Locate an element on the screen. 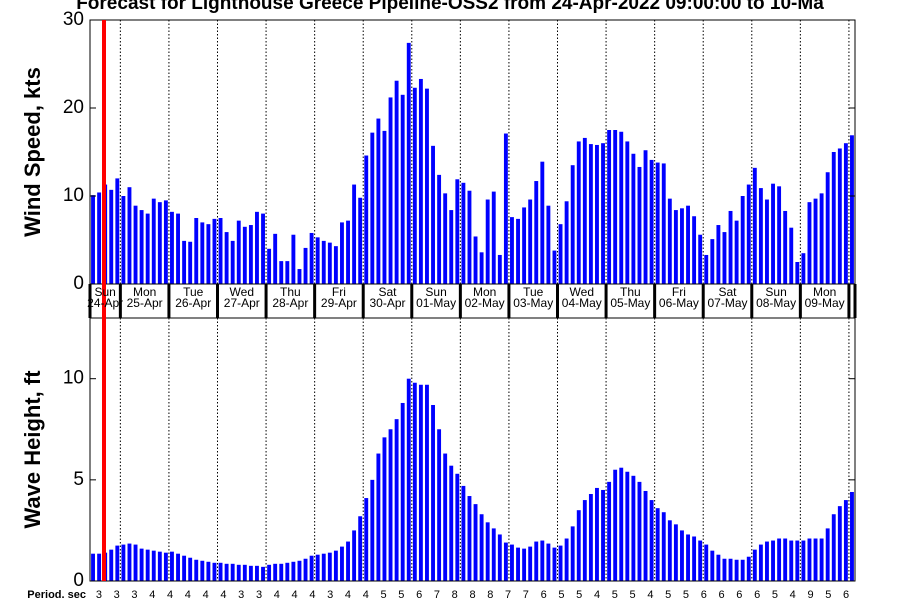  date-label: 05-May is located at coordinates (630, 303).